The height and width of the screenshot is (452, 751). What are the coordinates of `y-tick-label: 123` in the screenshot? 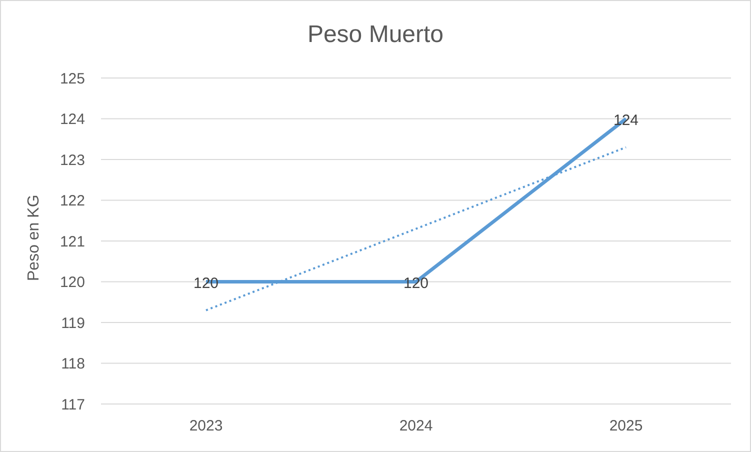 It's located at (72, 160).